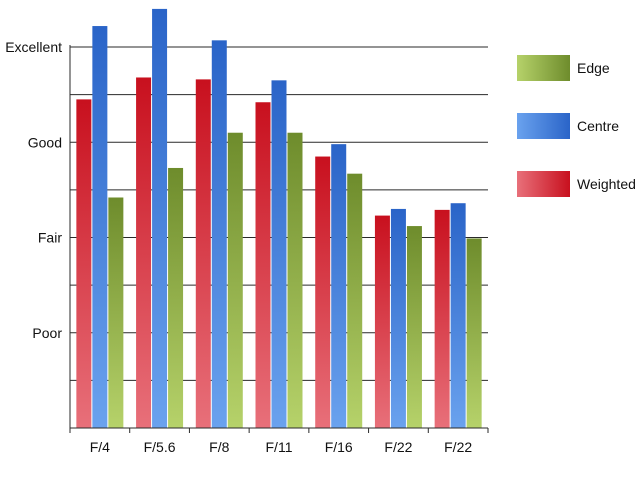  I want to click on x-tick-label-f-22-5: F/22, so click(398, 447).